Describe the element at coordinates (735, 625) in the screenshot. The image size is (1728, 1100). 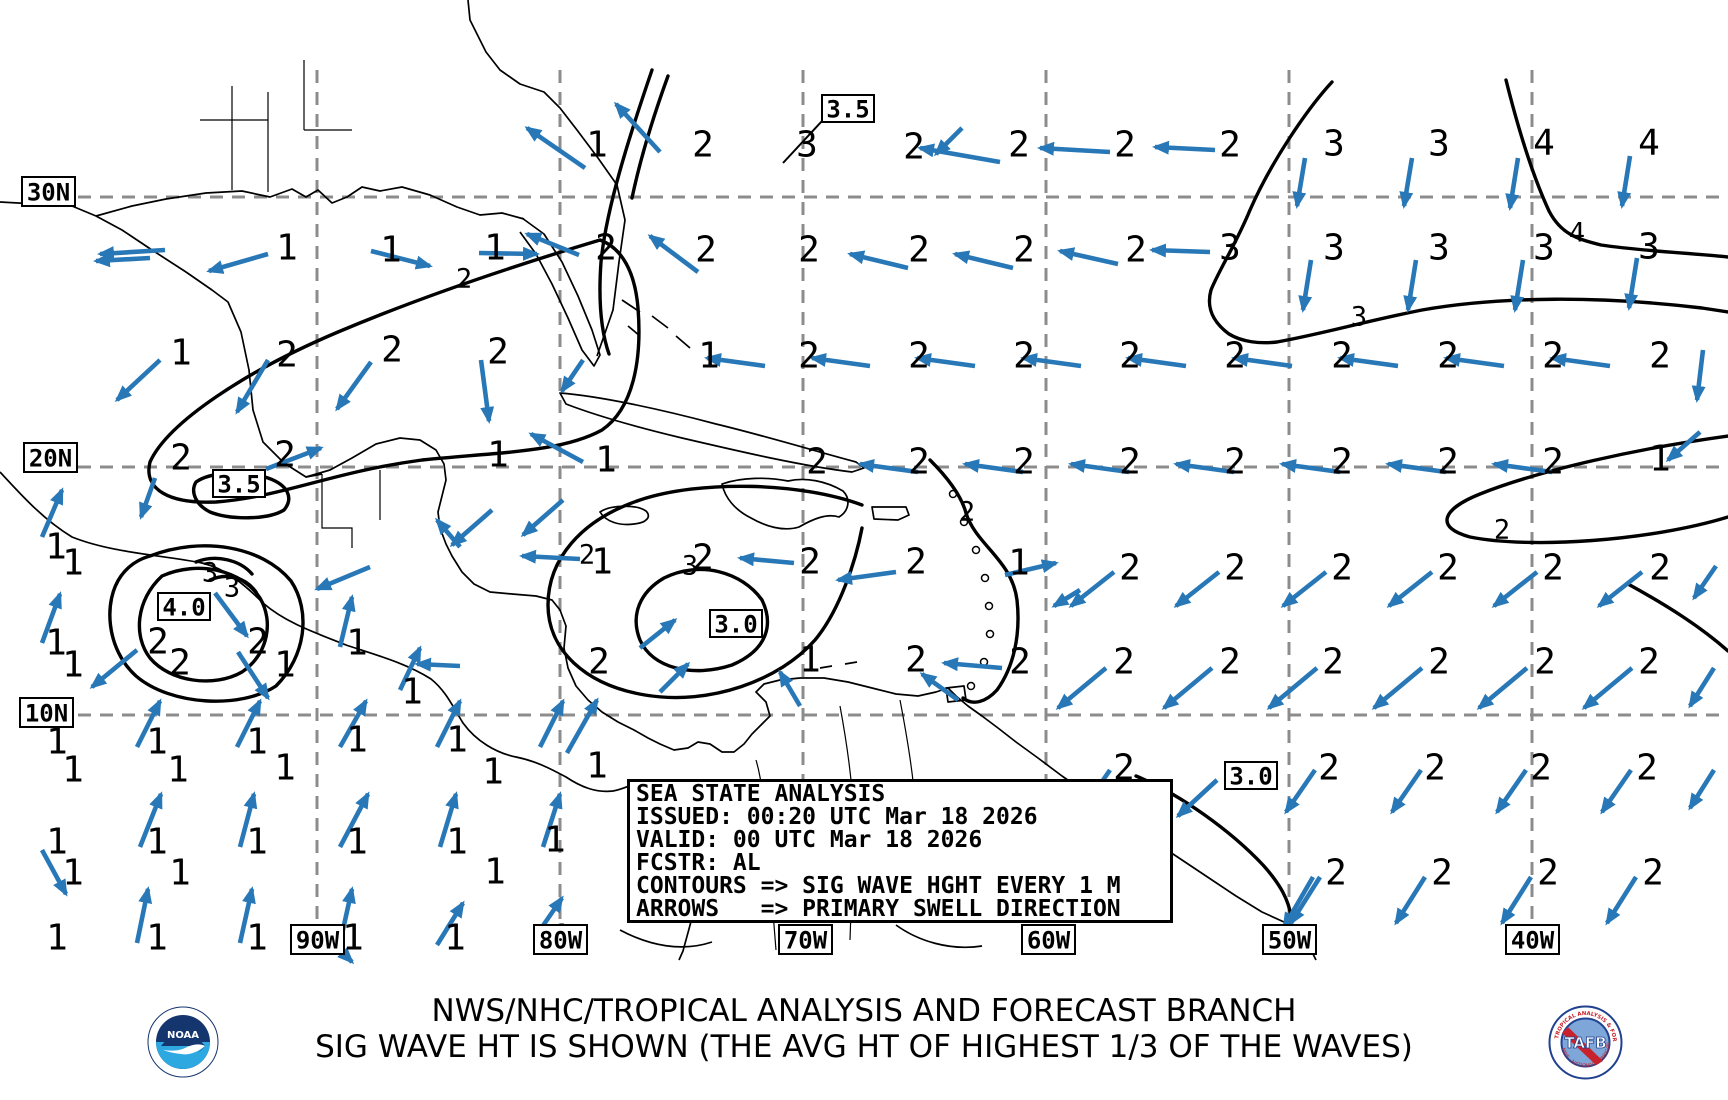
I see `contour-value-label: 3.0` at that location.